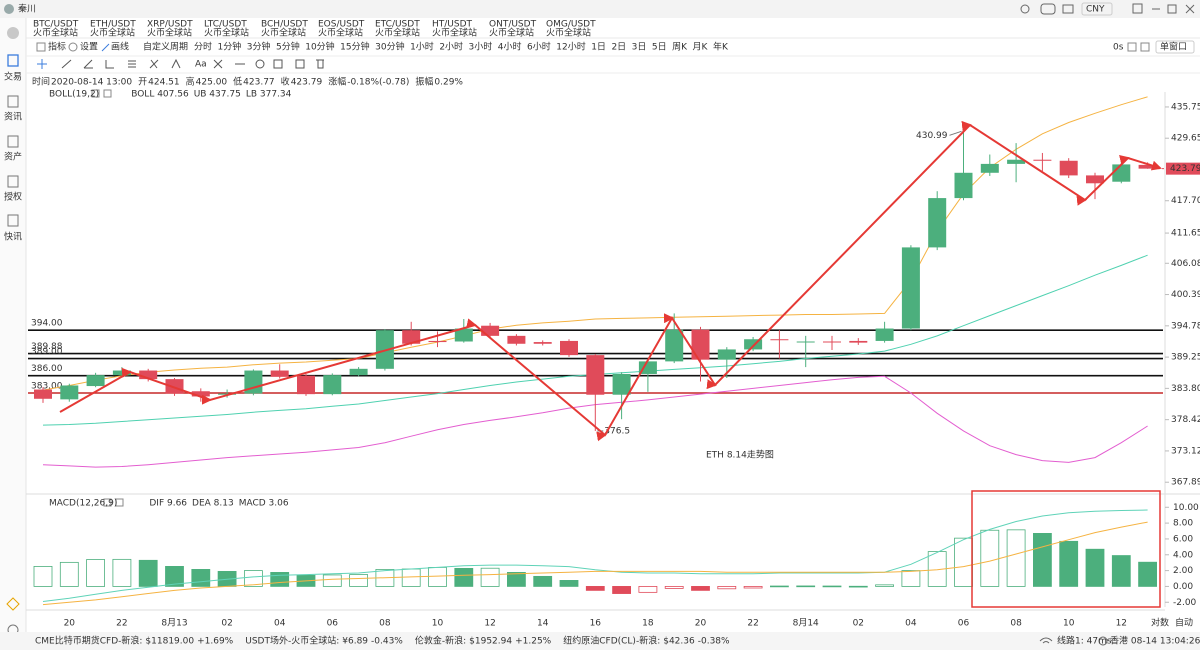 Image resolution: width=1200 pixels, height=654 pixels. I want to click on tab-pair: EOS/USDT, so click(341, 25).